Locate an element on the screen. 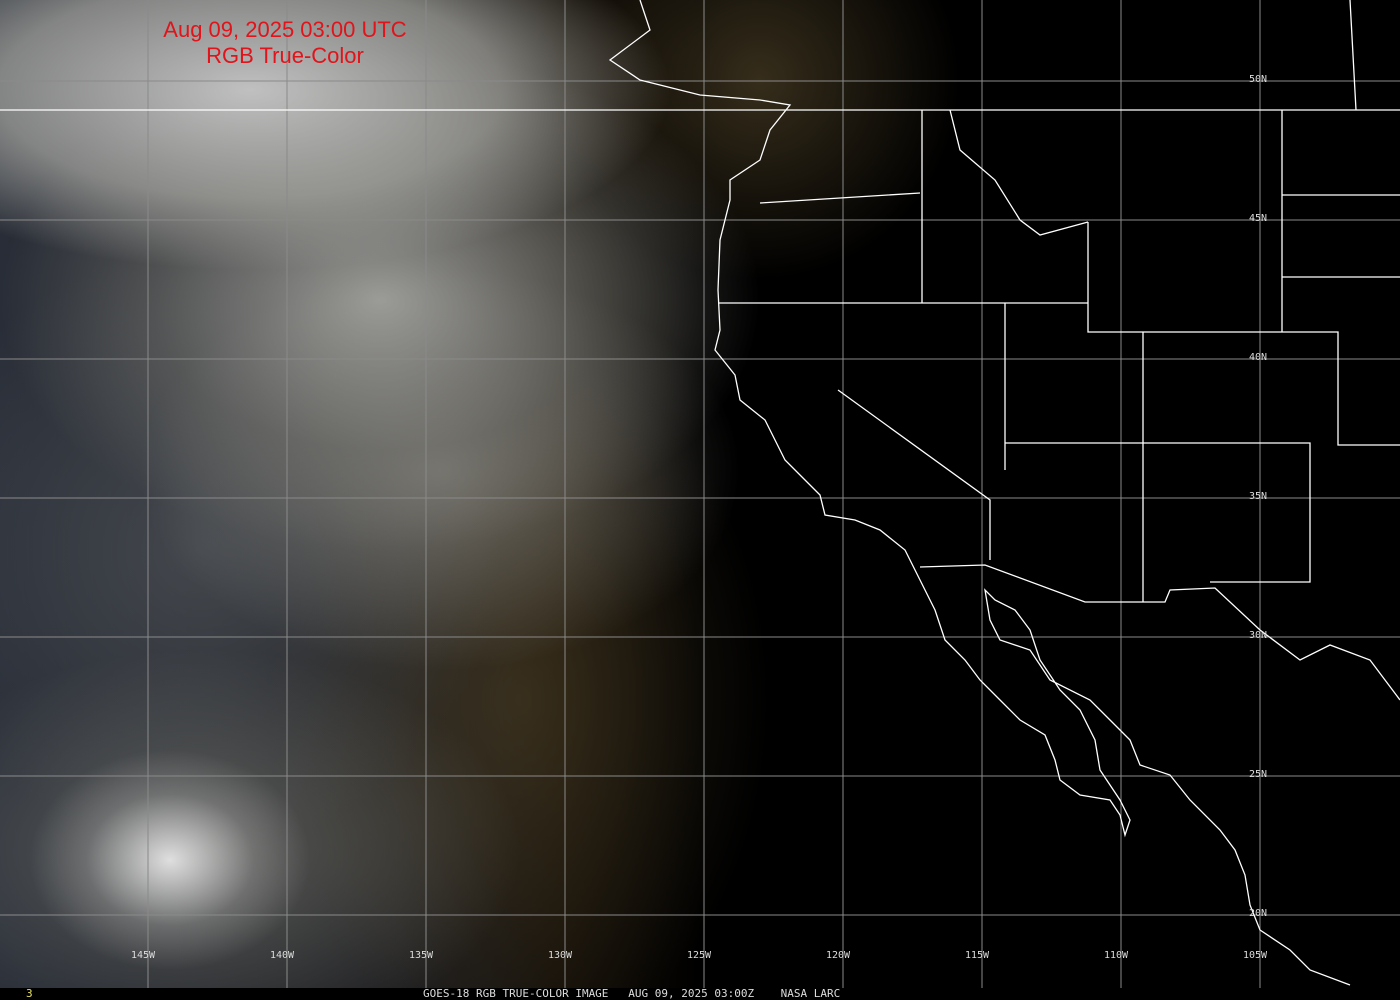 This screenshot has height=1000, width=1400. longitude-label: 120W is located at coordinates (838, 955).